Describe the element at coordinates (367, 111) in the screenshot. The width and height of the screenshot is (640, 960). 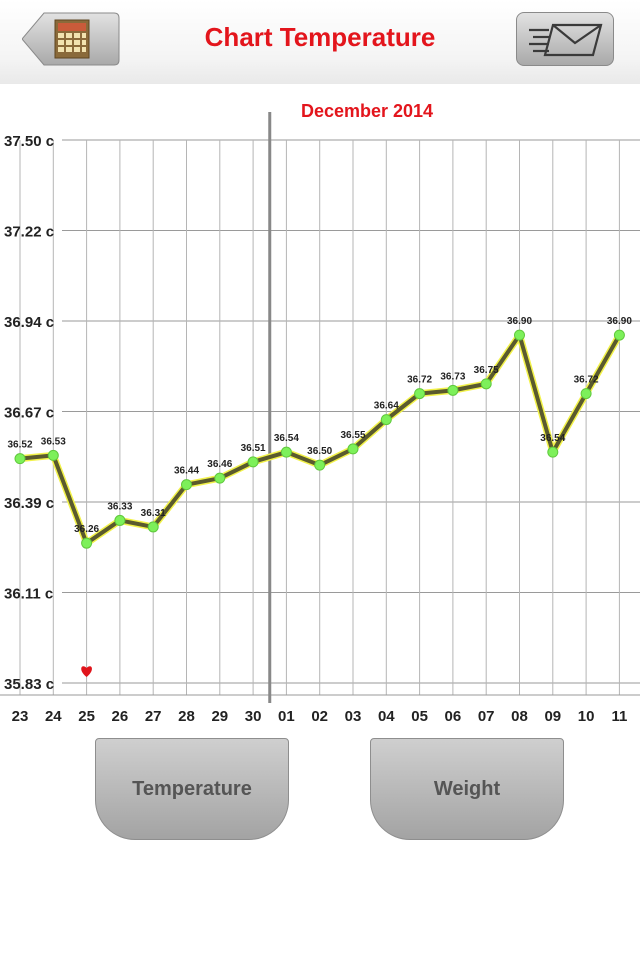
I see `chart-month-title: December 2014` at that location.